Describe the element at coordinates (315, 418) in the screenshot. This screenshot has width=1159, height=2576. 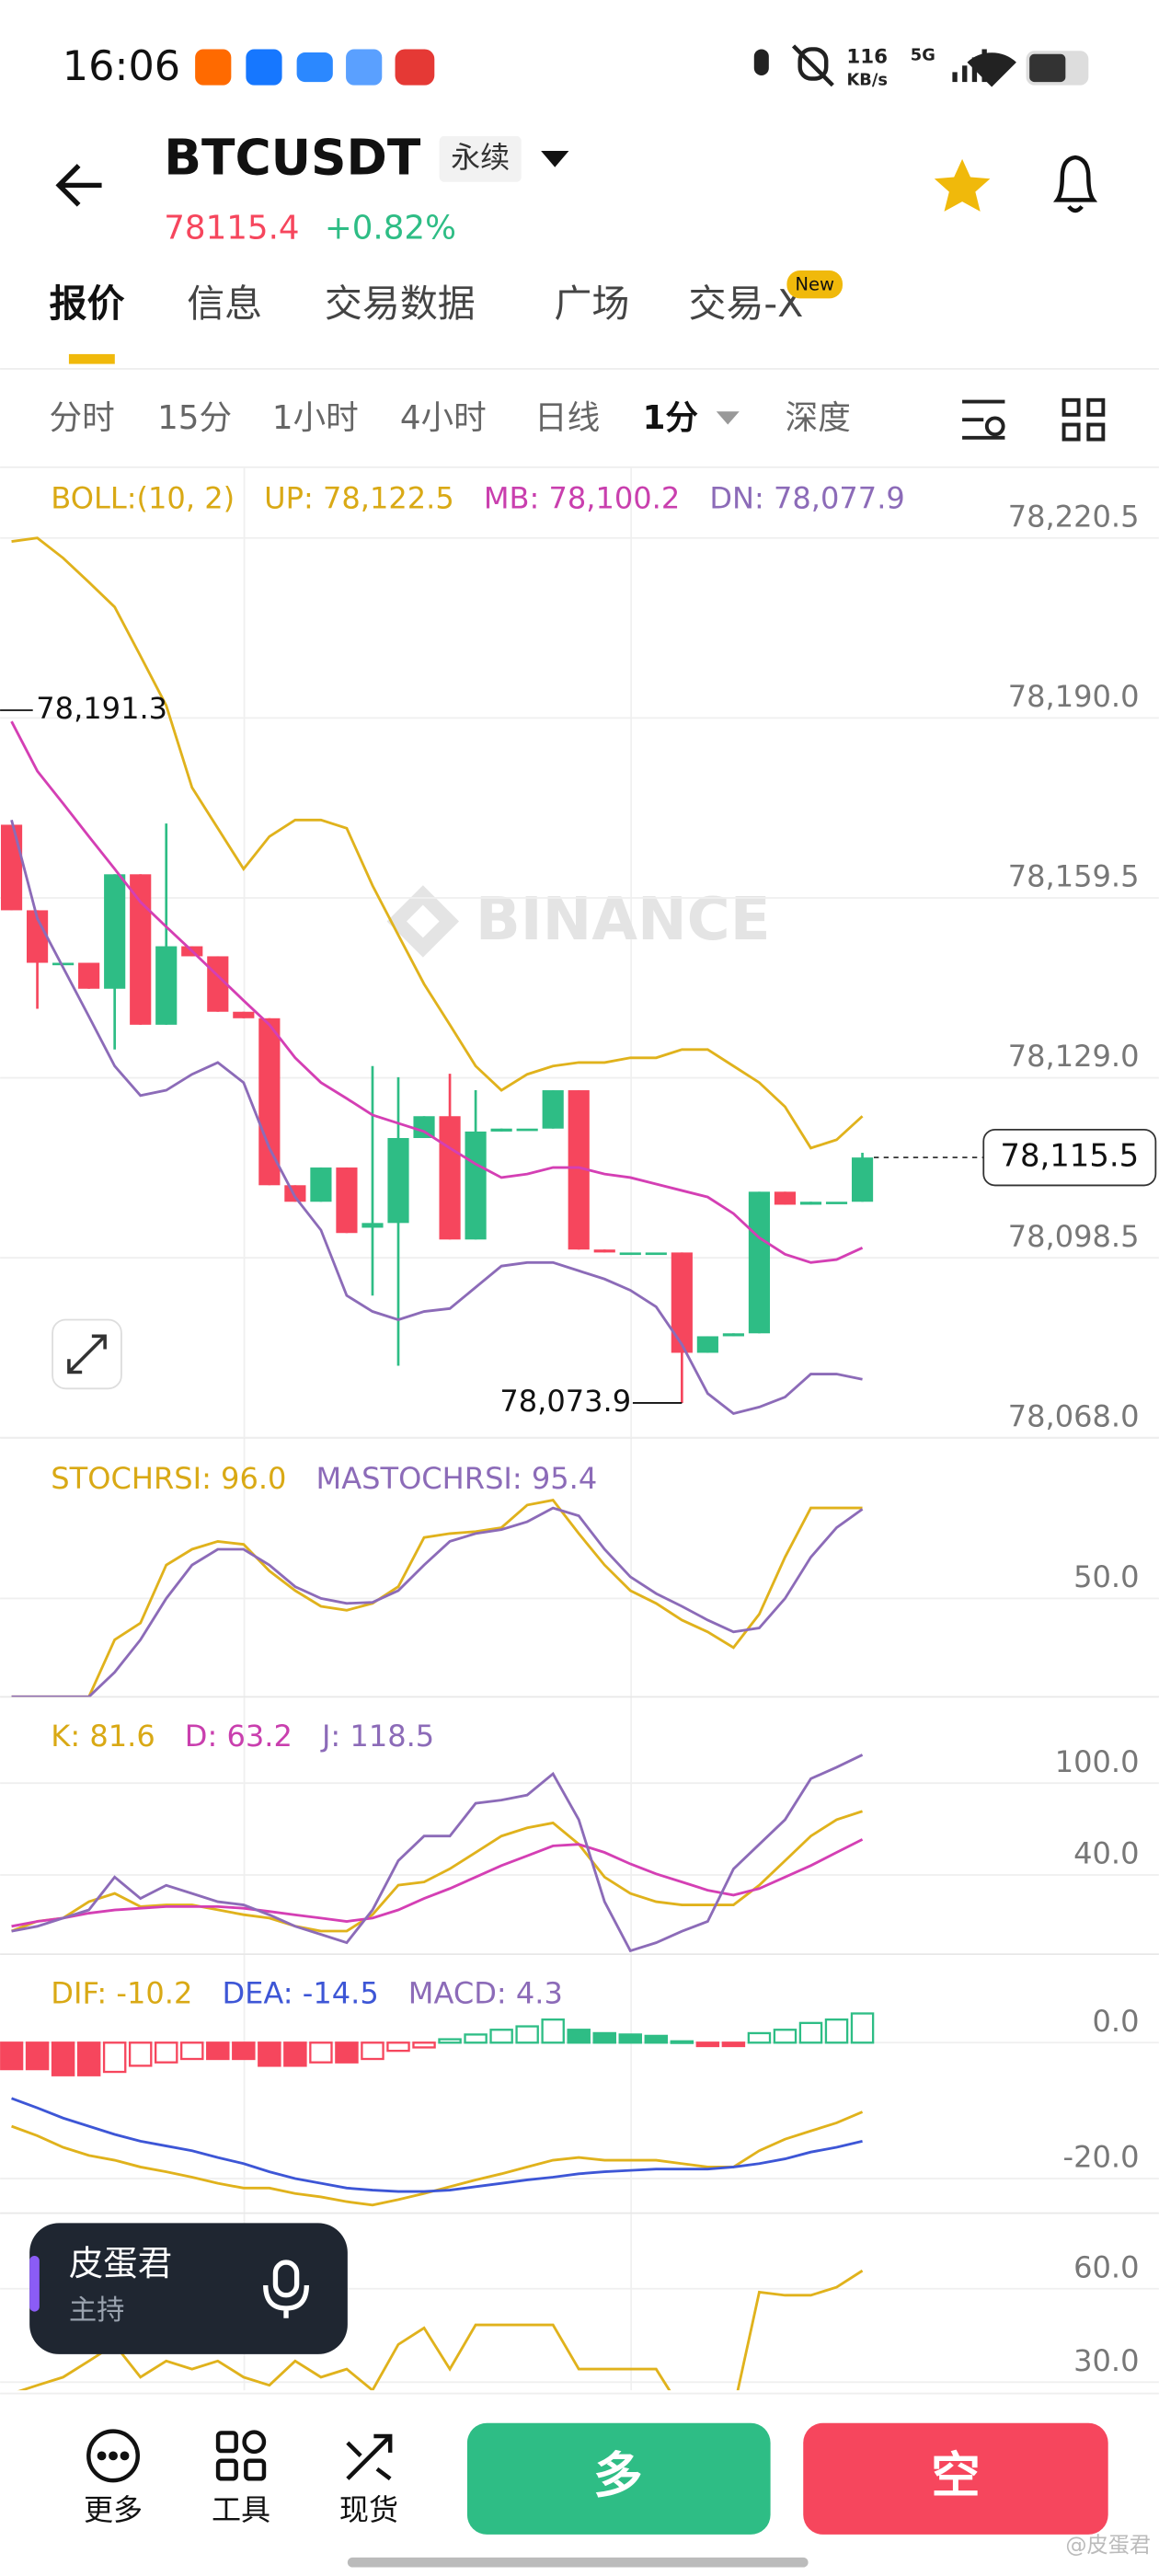
I see `interval: 1小时` at that location.